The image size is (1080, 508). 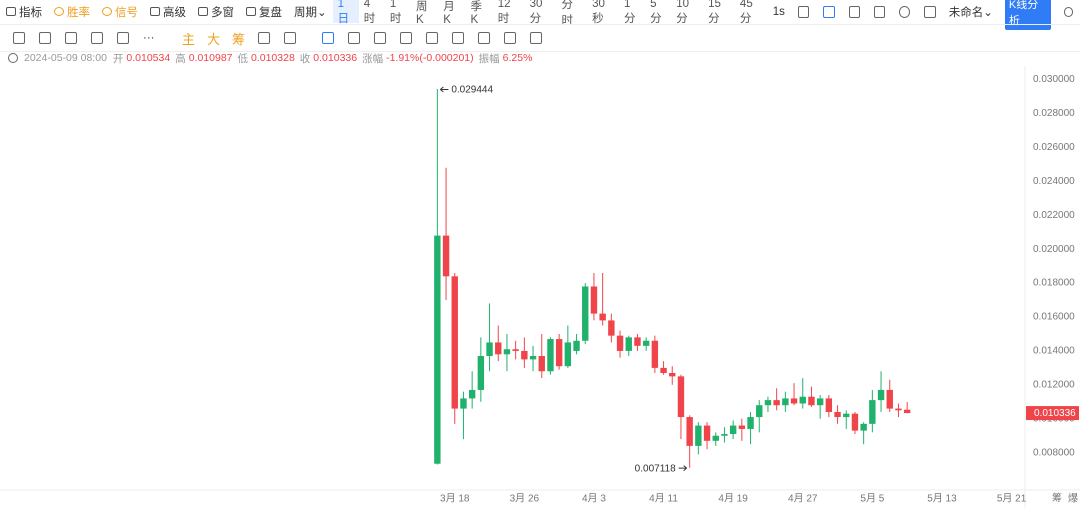 What do you see at coordinates (746, 12) in the screenshot?
I see `period-button: 45分` at bounding box center [746, 12].